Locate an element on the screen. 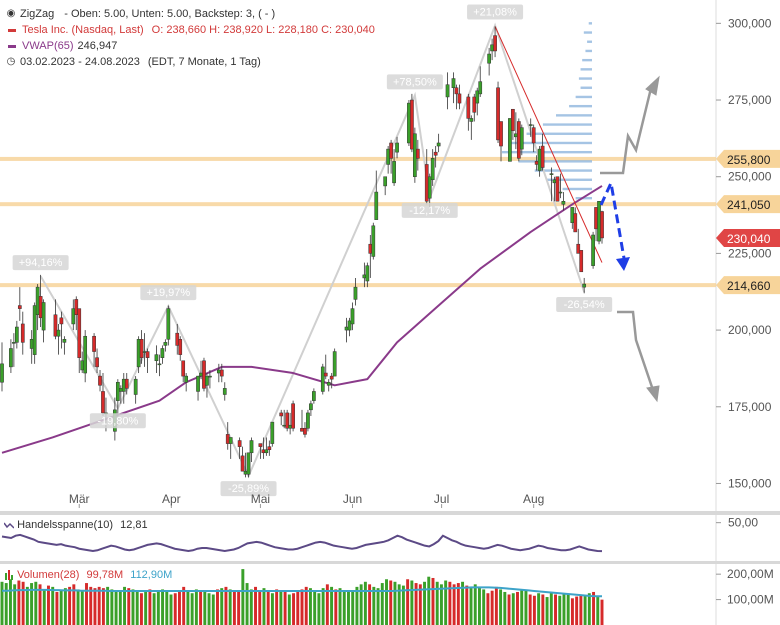 The width and height of the screenshot is (780, 625). trendline-line is located at coordinates (548, 144).